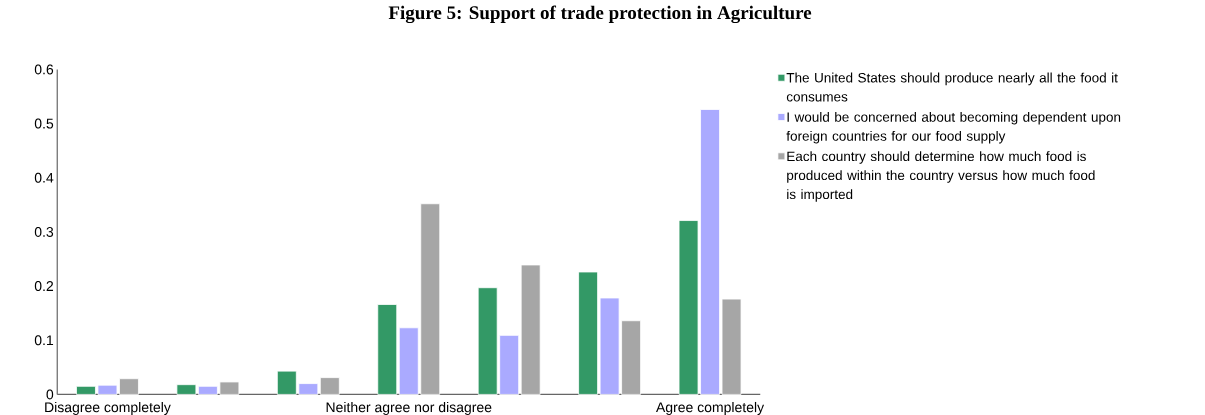  What do you see at coordinates (941, 176) in the screenshot?
I see `legend-label: Each country should determine how much food is produced within the country versus how much food is imported` at bounding box center [941, 176].